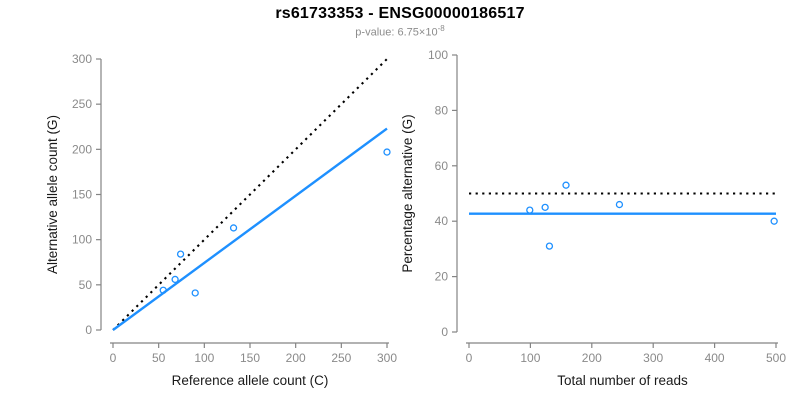 The width and height of the screenshot is (800, 400). What do you see at coordinates (442, 221) in the screenshot?
I see `y-tick-label: 40` at bounding box center [442, 221].